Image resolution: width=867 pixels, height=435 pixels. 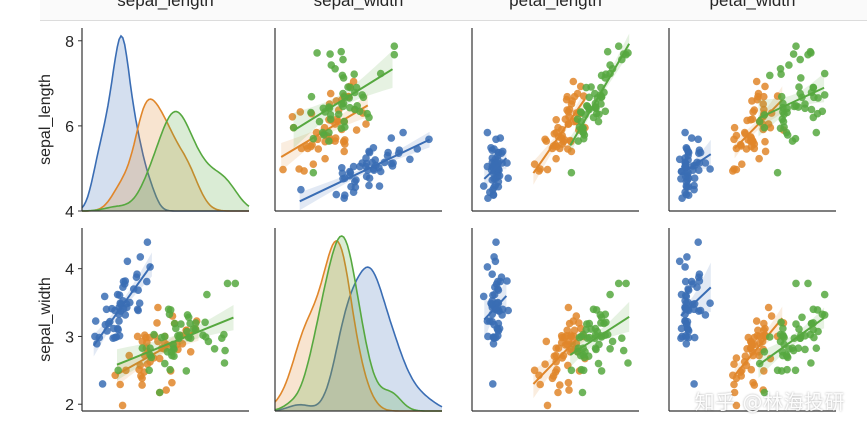 I want to click on kde-line-virginica, so click(x=166, y=161).